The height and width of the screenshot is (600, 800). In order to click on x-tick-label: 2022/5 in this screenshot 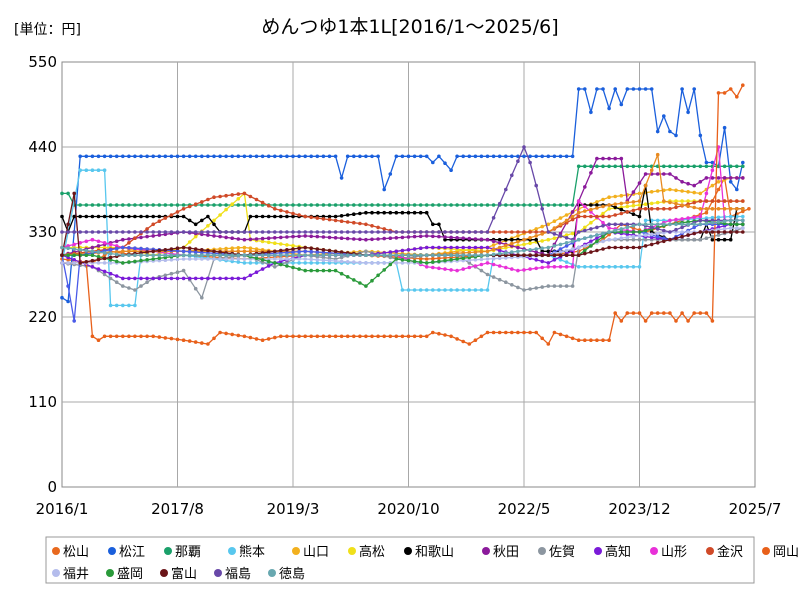, I will do `click(524, 509)`.